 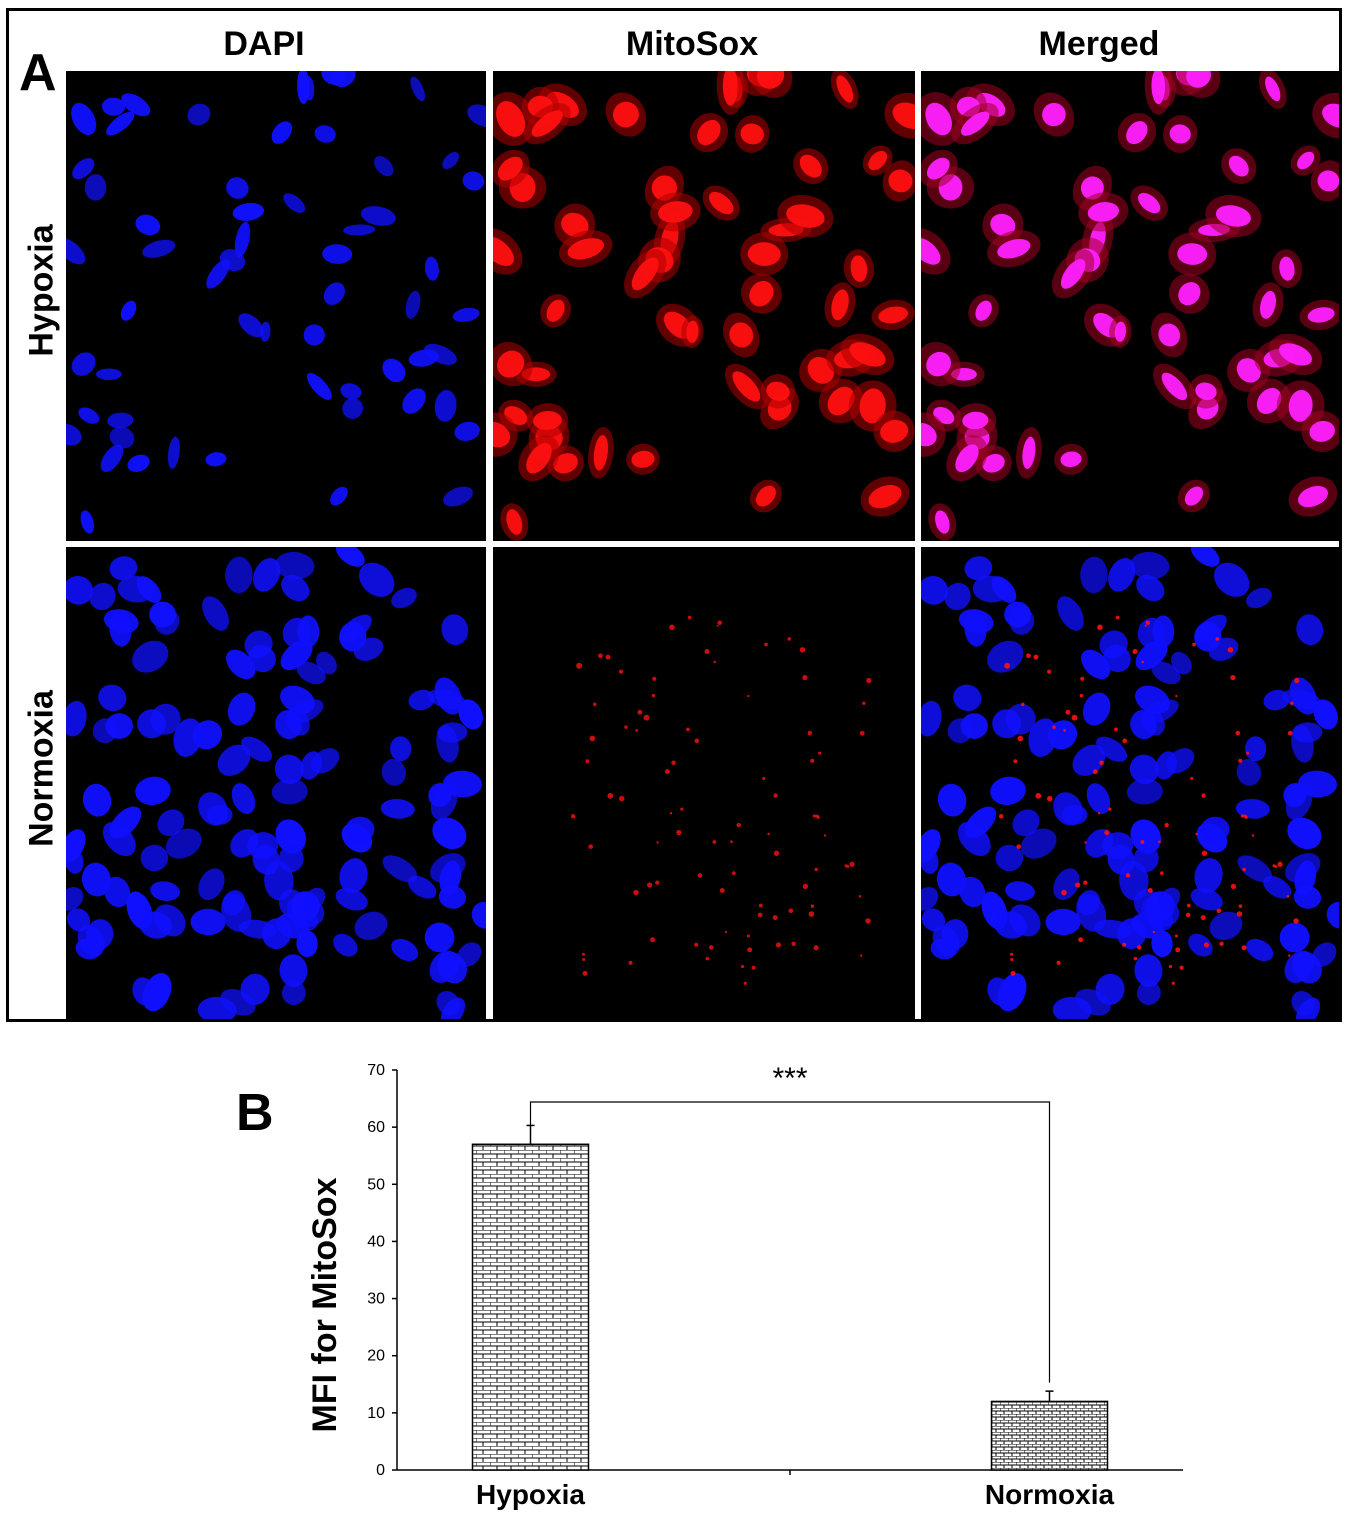 What do you see at coordinates (530, 1307) in the screenshot?
I see `bar-hypoxia` at bounding box center [530, 1307].